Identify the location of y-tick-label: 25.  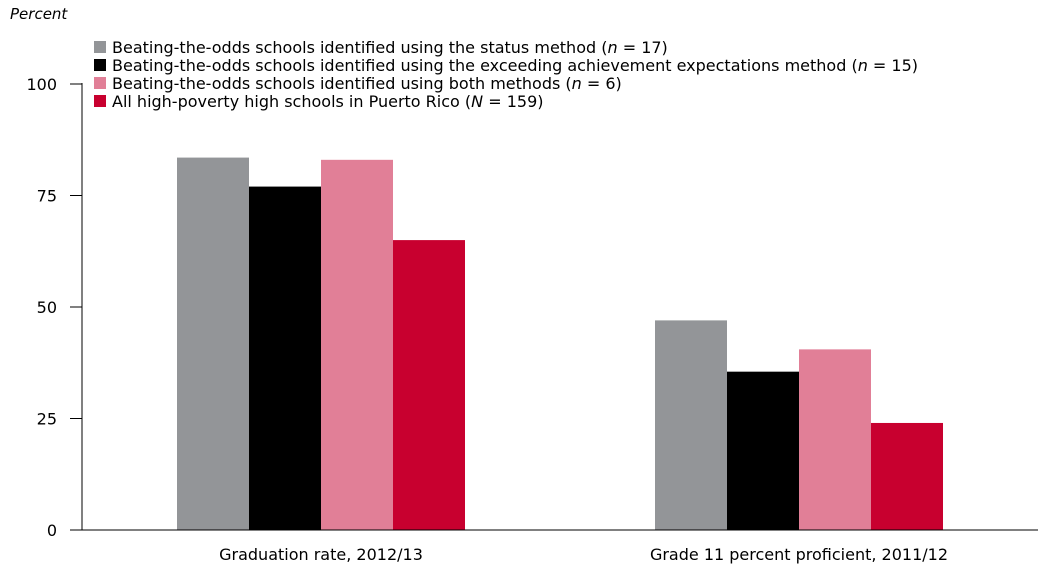
(47, 419).